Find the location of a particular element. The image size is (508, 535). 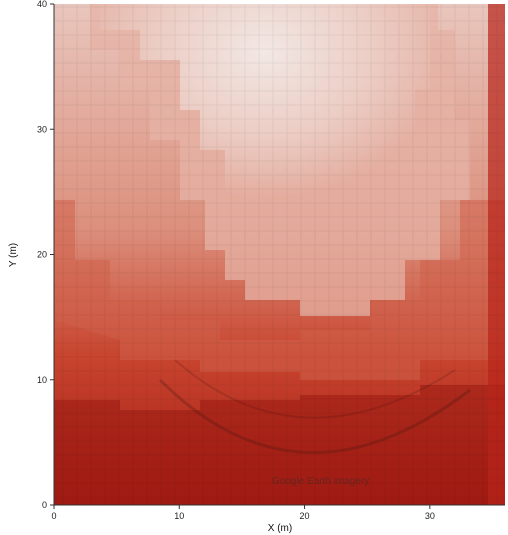

x-axis-title: X (m) is located at coordinates (280, 528).